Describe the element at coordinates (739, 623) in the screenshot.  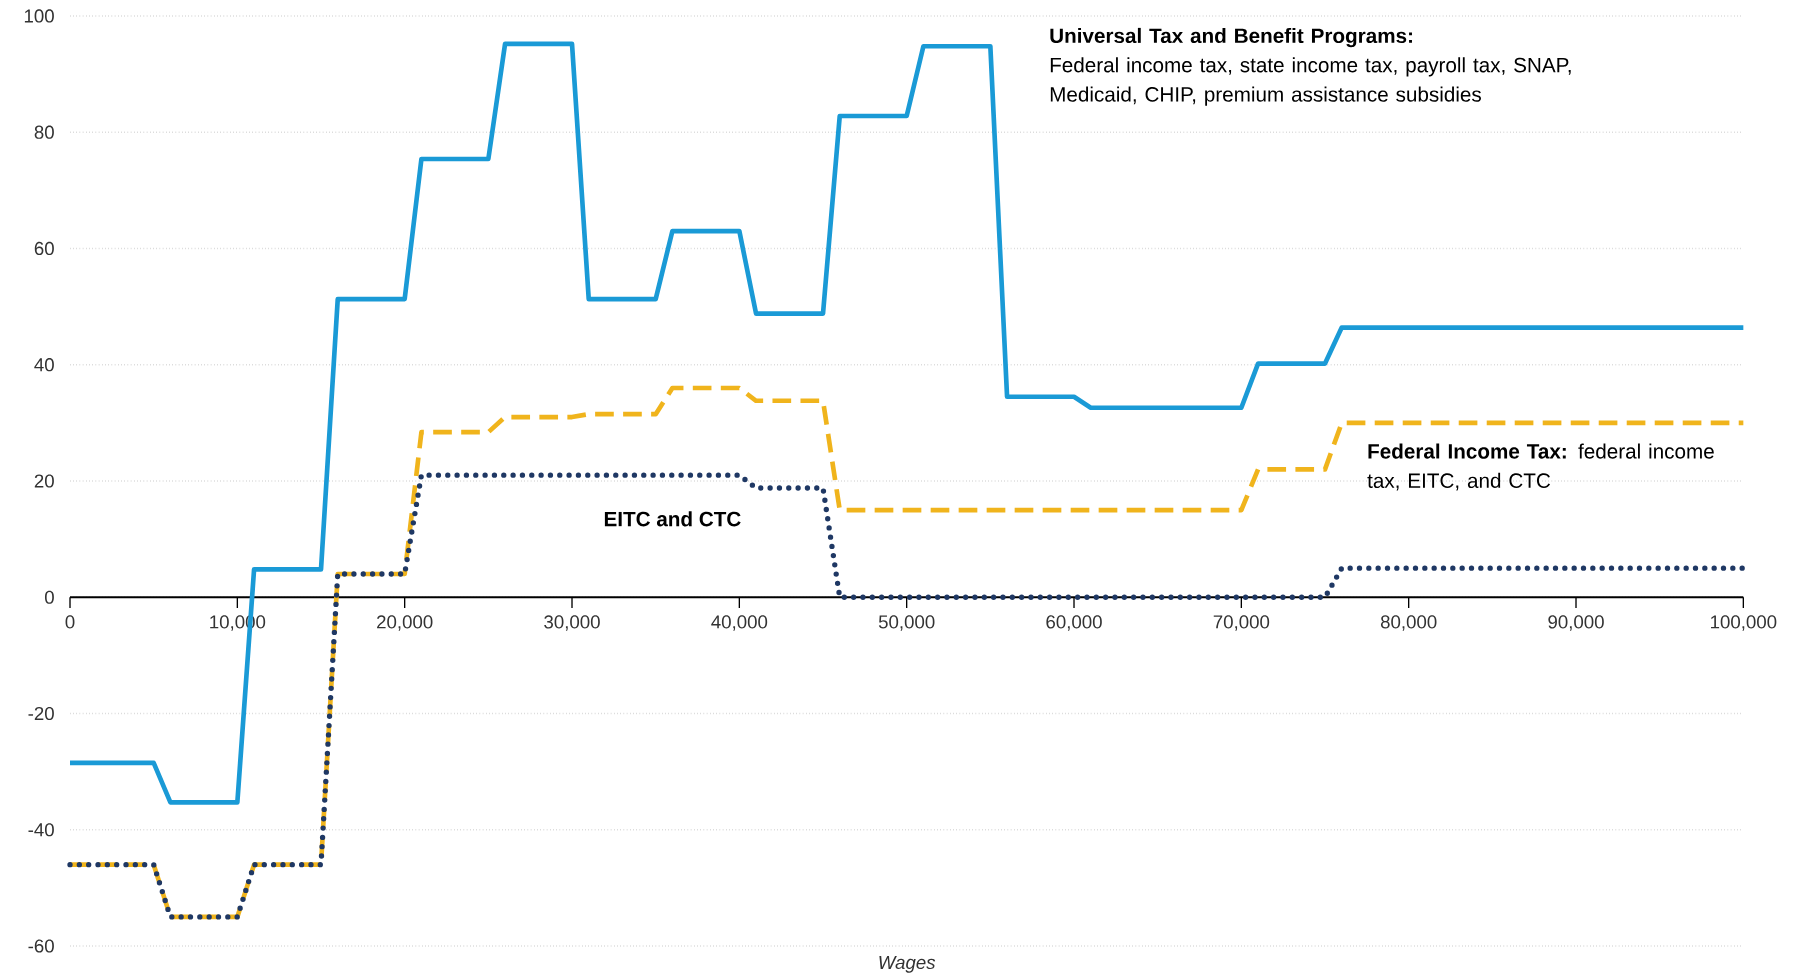
I see `x-tick-label: 40,000` at that location.